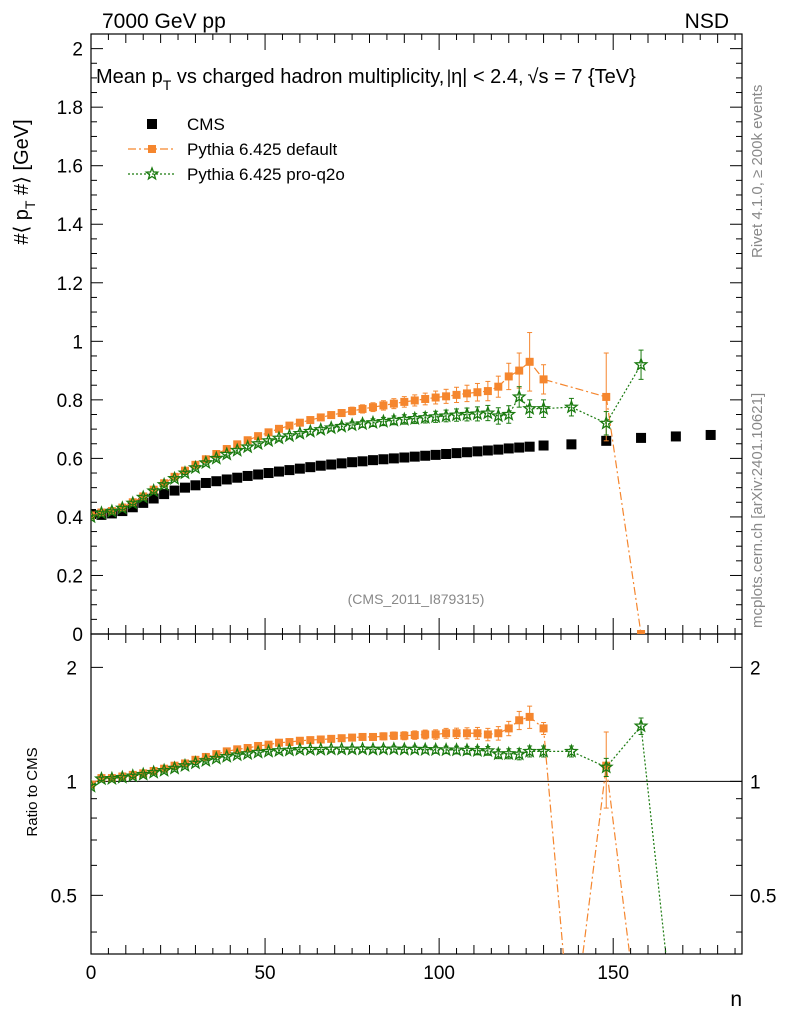  I want to click on ratio-y-tick-label-right: 1, so click(755, 782).